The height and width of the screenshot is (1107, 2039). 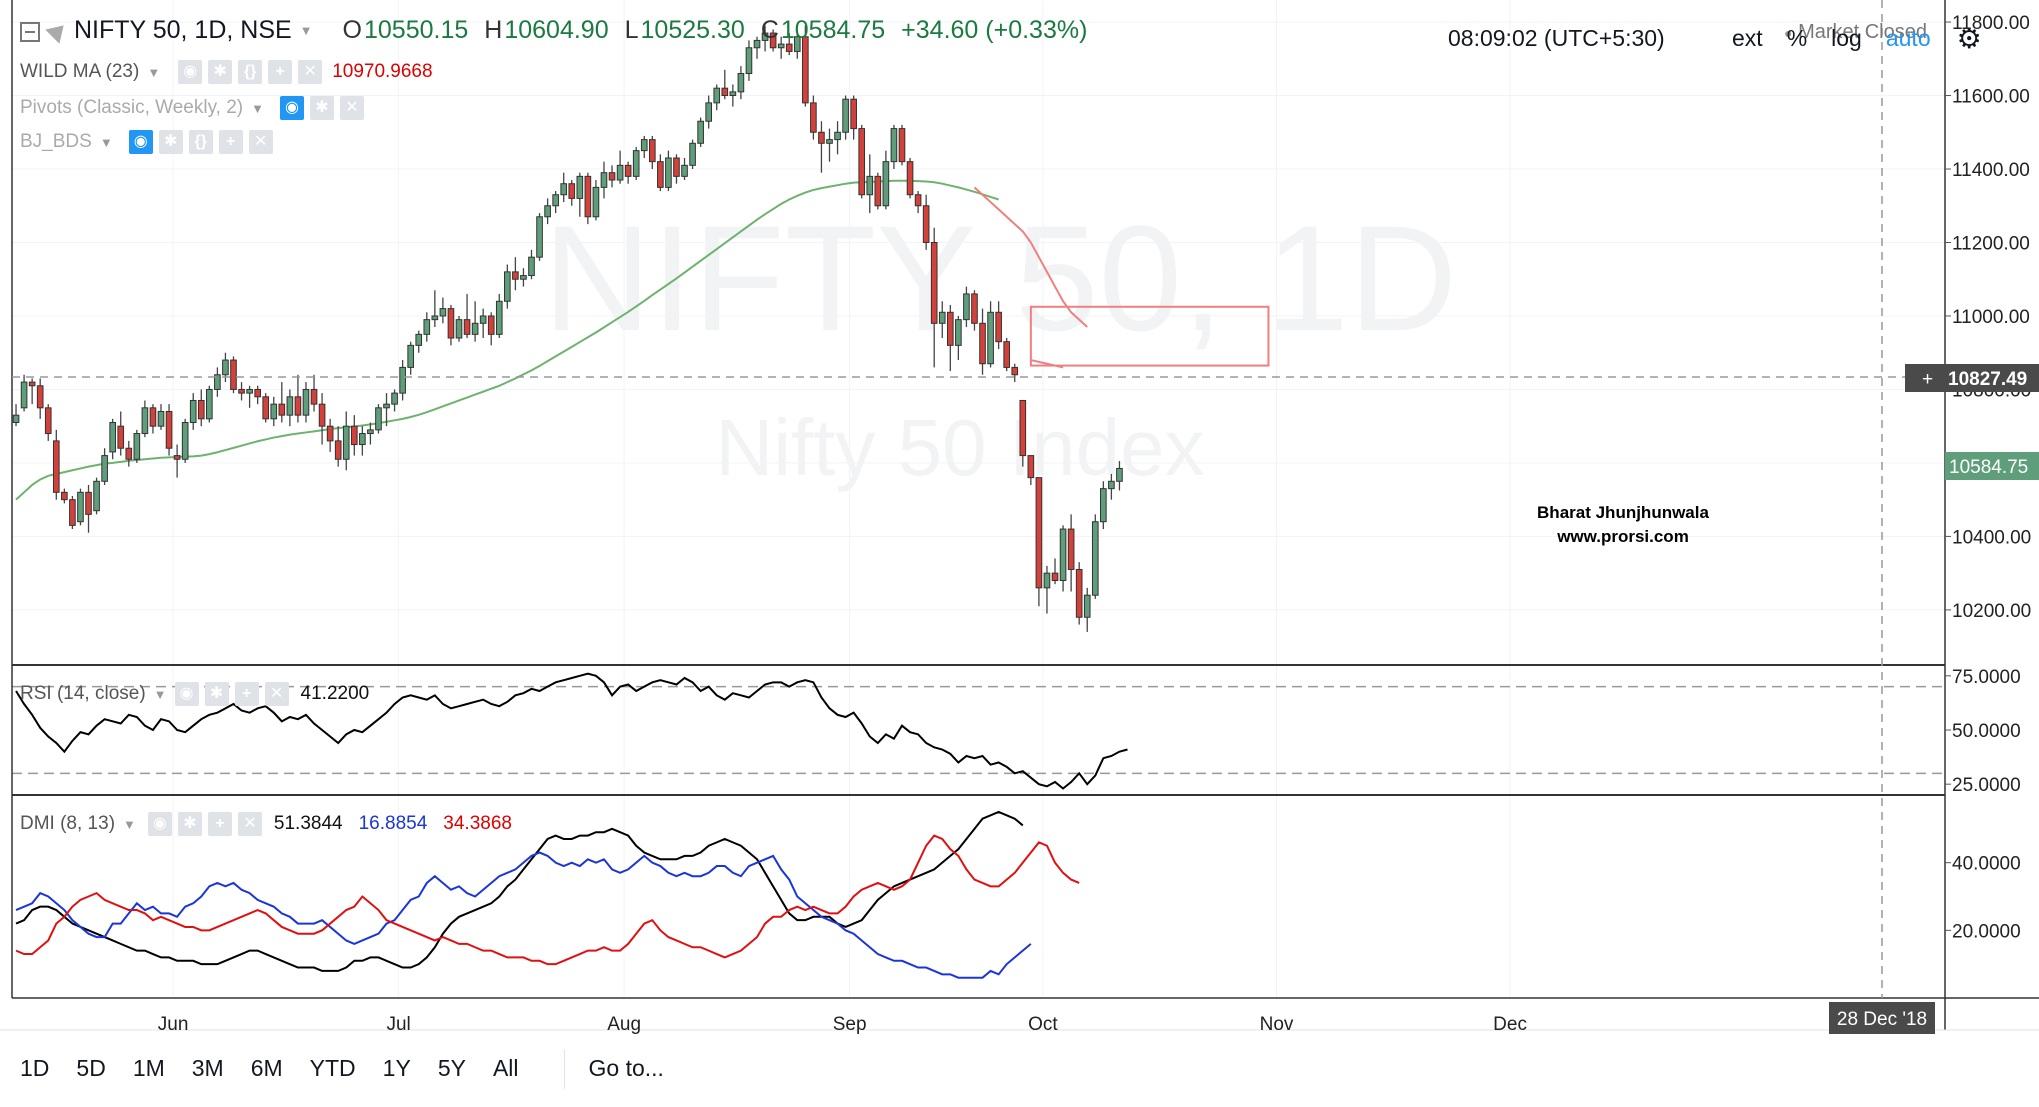 What do you see at coordinates (160, 694) in the screenshot?
I see `rsi-menu-chevron-icon: ▼` at bounding box center [160, 694].